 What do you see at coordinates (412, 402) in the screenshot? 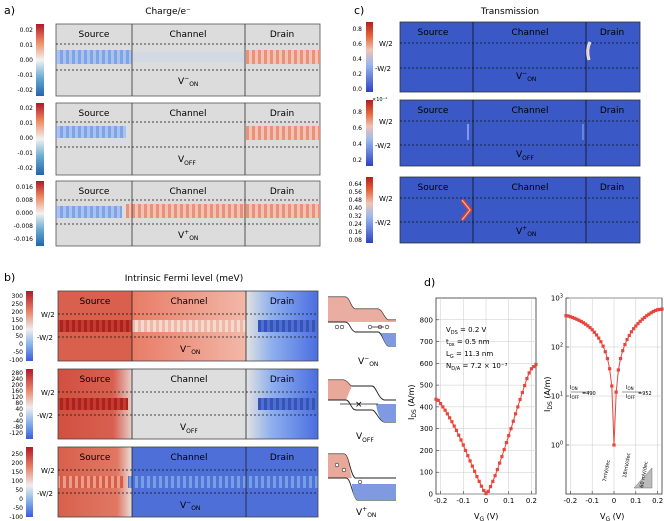
I see `y-axis-label: IDS (A/m)` at bounding box center [412, 402].